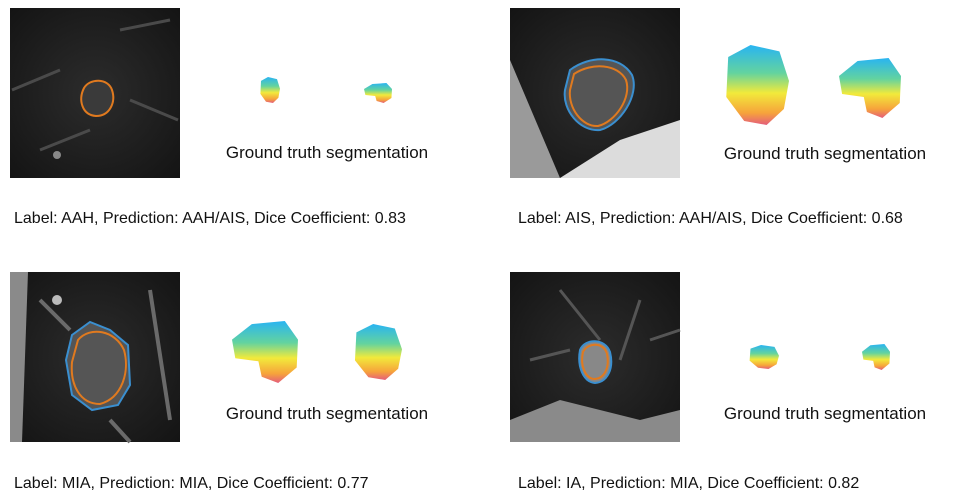 This screenshot has height=491, width=966. I want to click on bone, so click(620, 149).